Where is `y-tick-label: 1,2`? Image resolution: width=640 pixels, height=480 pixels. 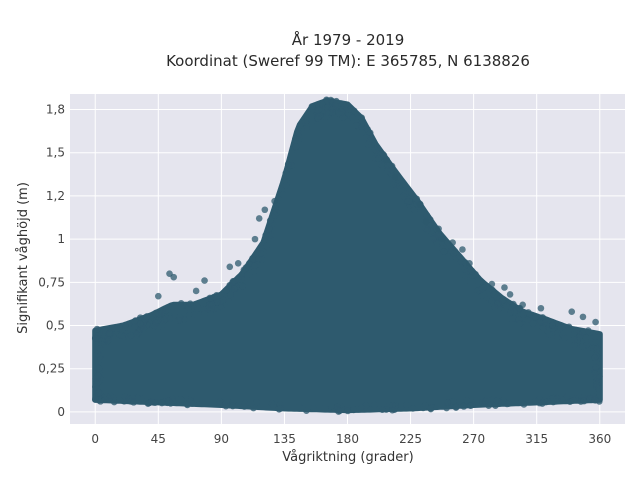 y-tick-label: 1,2 is located at coordinates (55, 196).